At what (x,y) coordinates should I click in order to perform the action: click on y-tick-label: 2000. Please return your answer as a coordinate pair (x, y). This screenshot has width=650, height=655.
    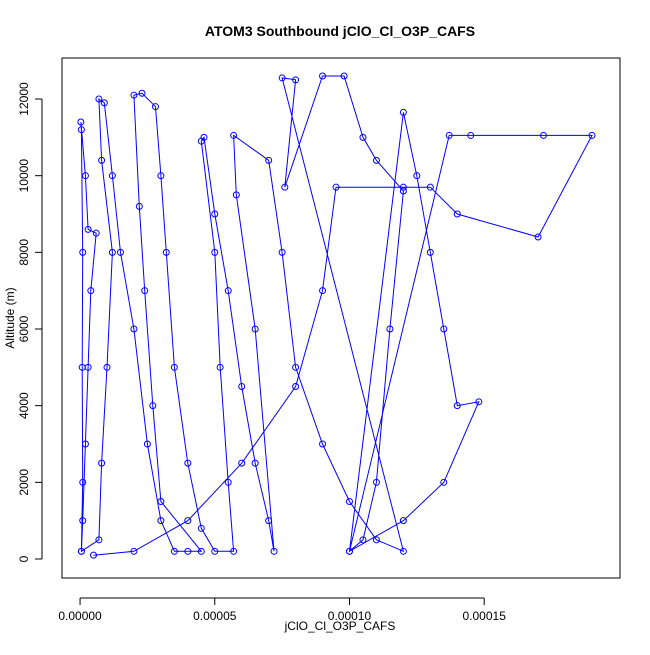
    Looking at the image, I should click on (24, 482).